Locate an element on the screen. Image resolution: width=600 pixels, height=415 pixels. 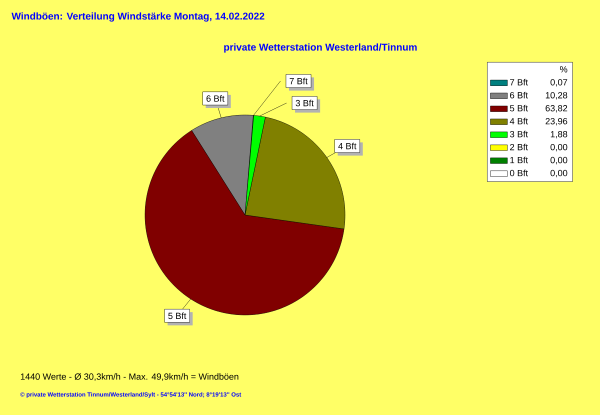
text: 1440 Werte - Ø 30,3km/h - Max. 49,9km/h = Windböen is located at coordinates (129, 377).